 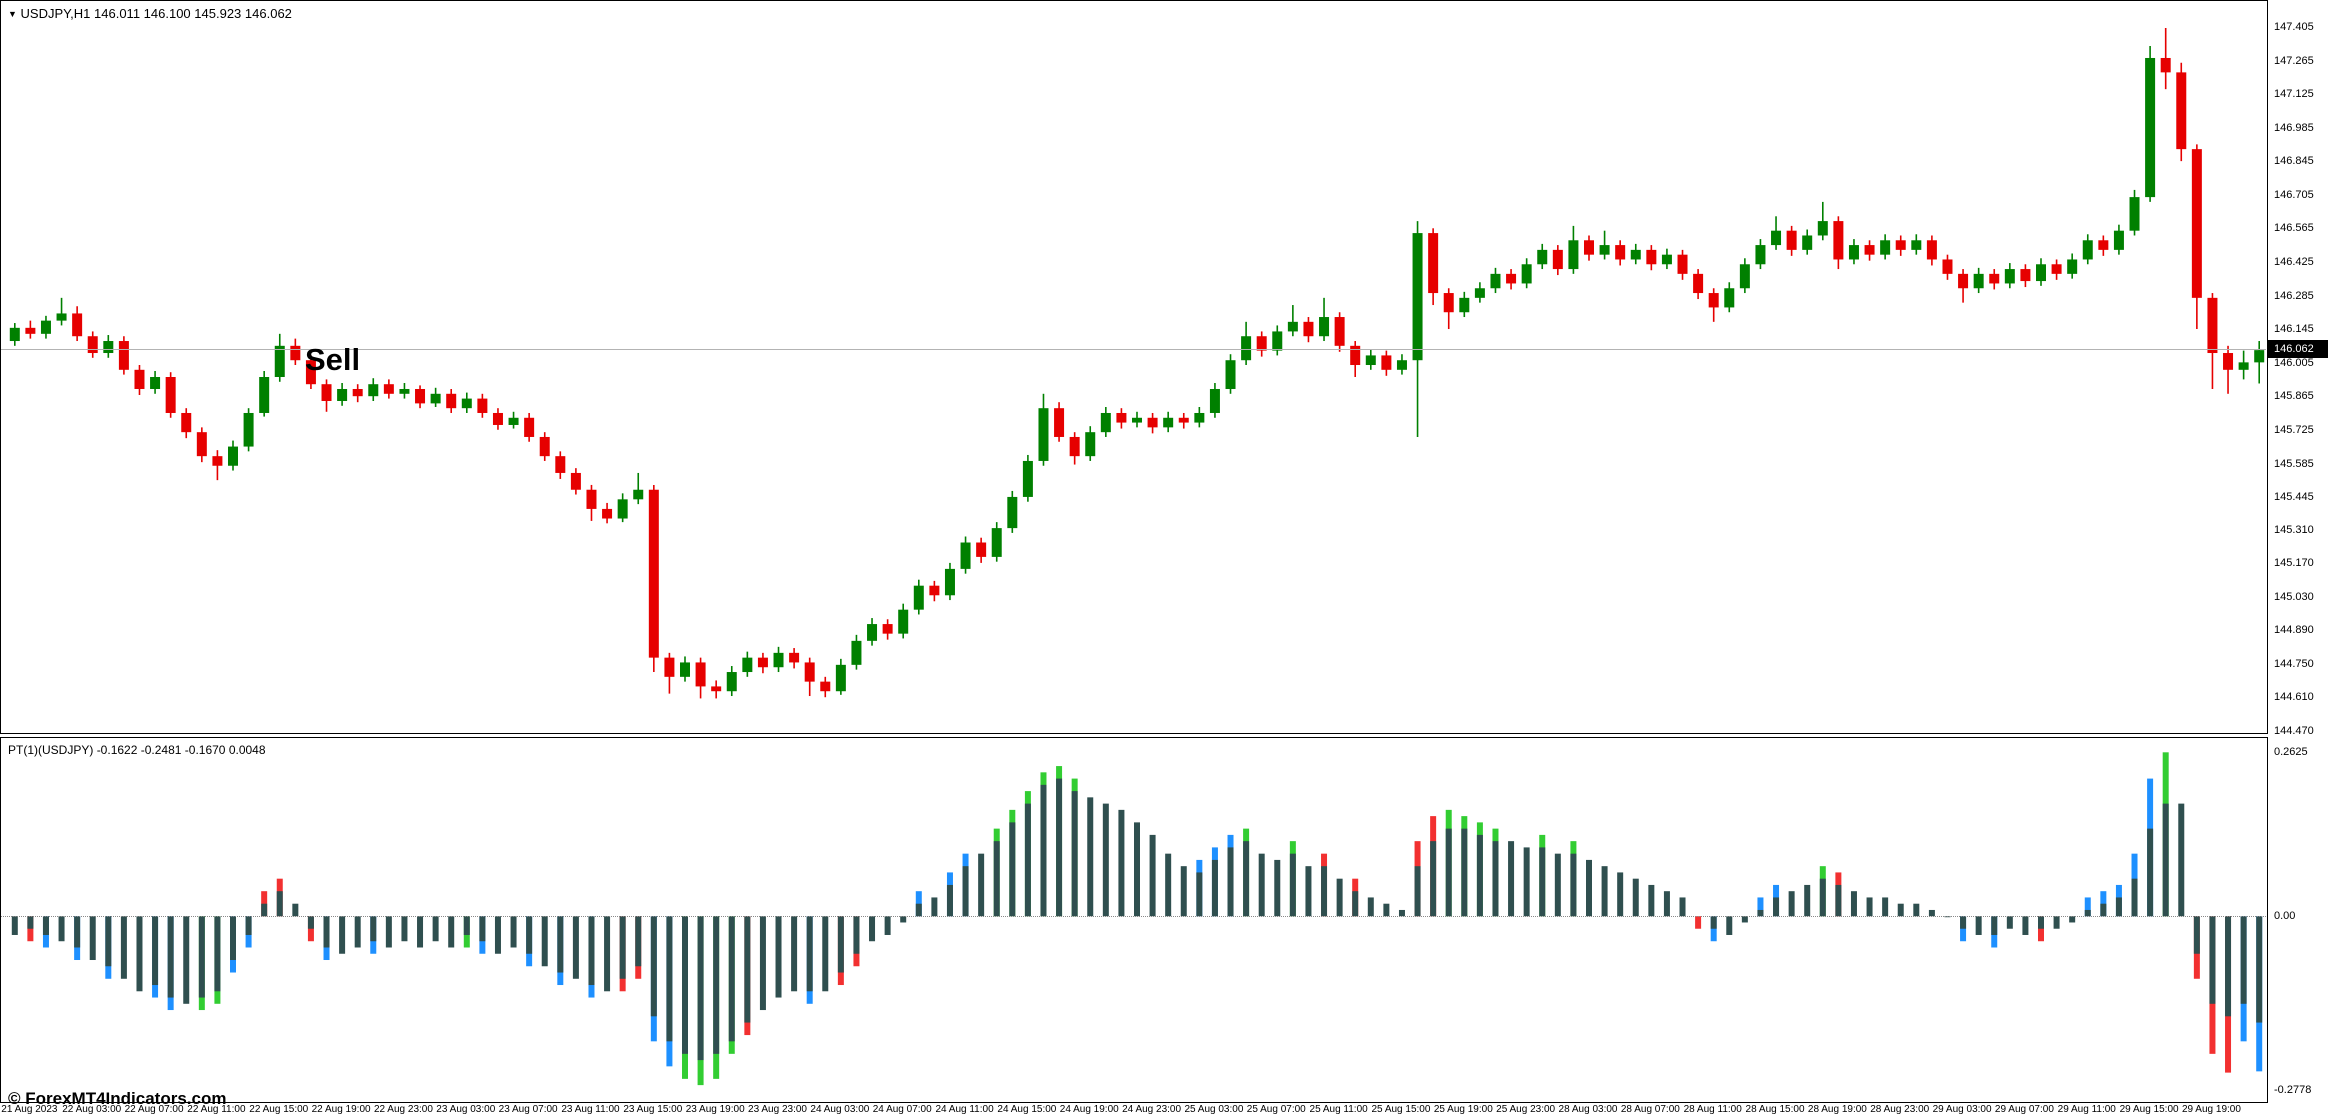 I want to click on indicator-axis-label: -0.2778, so click(x=2293, y=1090).